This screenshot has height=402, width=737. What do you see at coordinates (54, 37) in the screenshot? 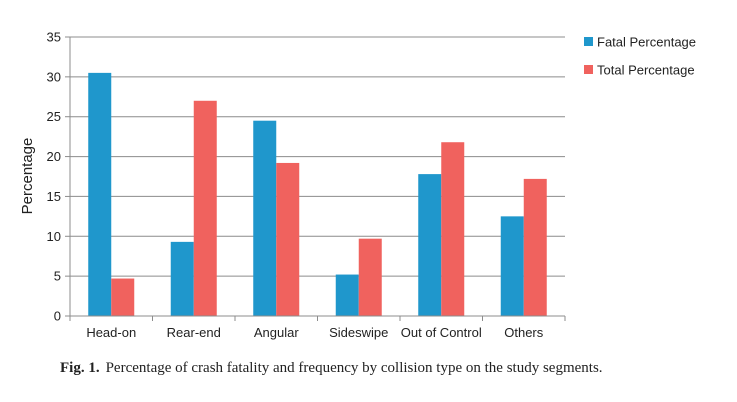
I see `y-tick-label: 35` at bounding box center [54, 37].